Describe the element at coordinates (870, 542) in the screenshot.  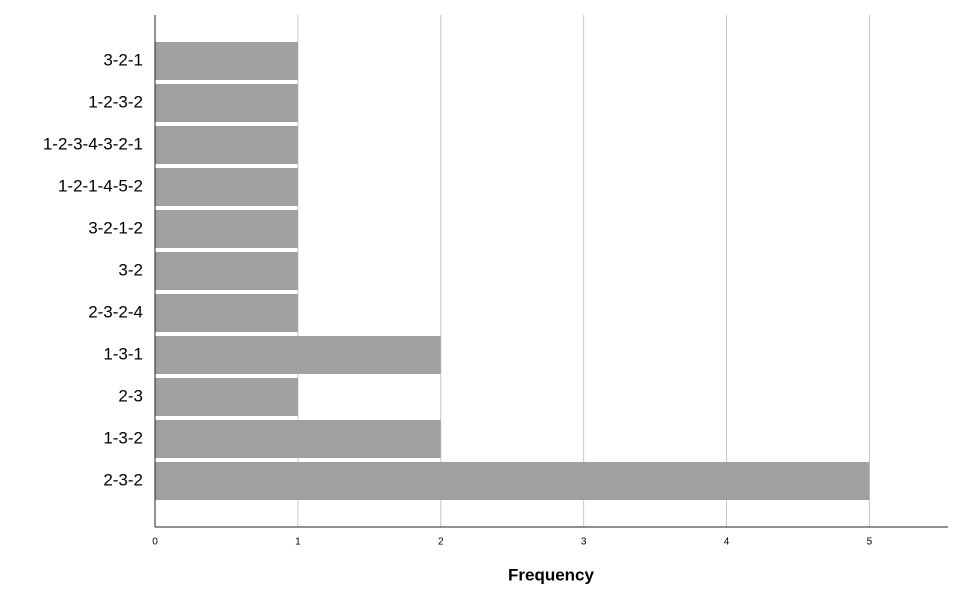
I see `x-tick-label: 5` at that location.